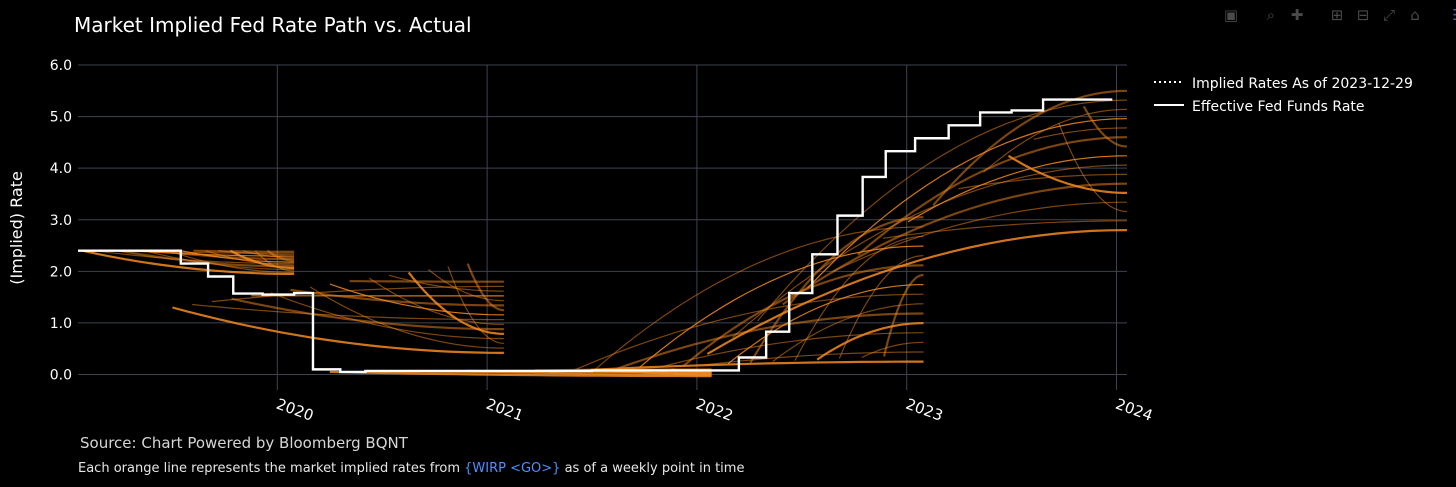 The width and height of the screenshot is (1456, 487). What do you see at coordinates (1297, 15) in the screenshot?
I see `pan-icon: ✚` at bounding box center [1297, 15].